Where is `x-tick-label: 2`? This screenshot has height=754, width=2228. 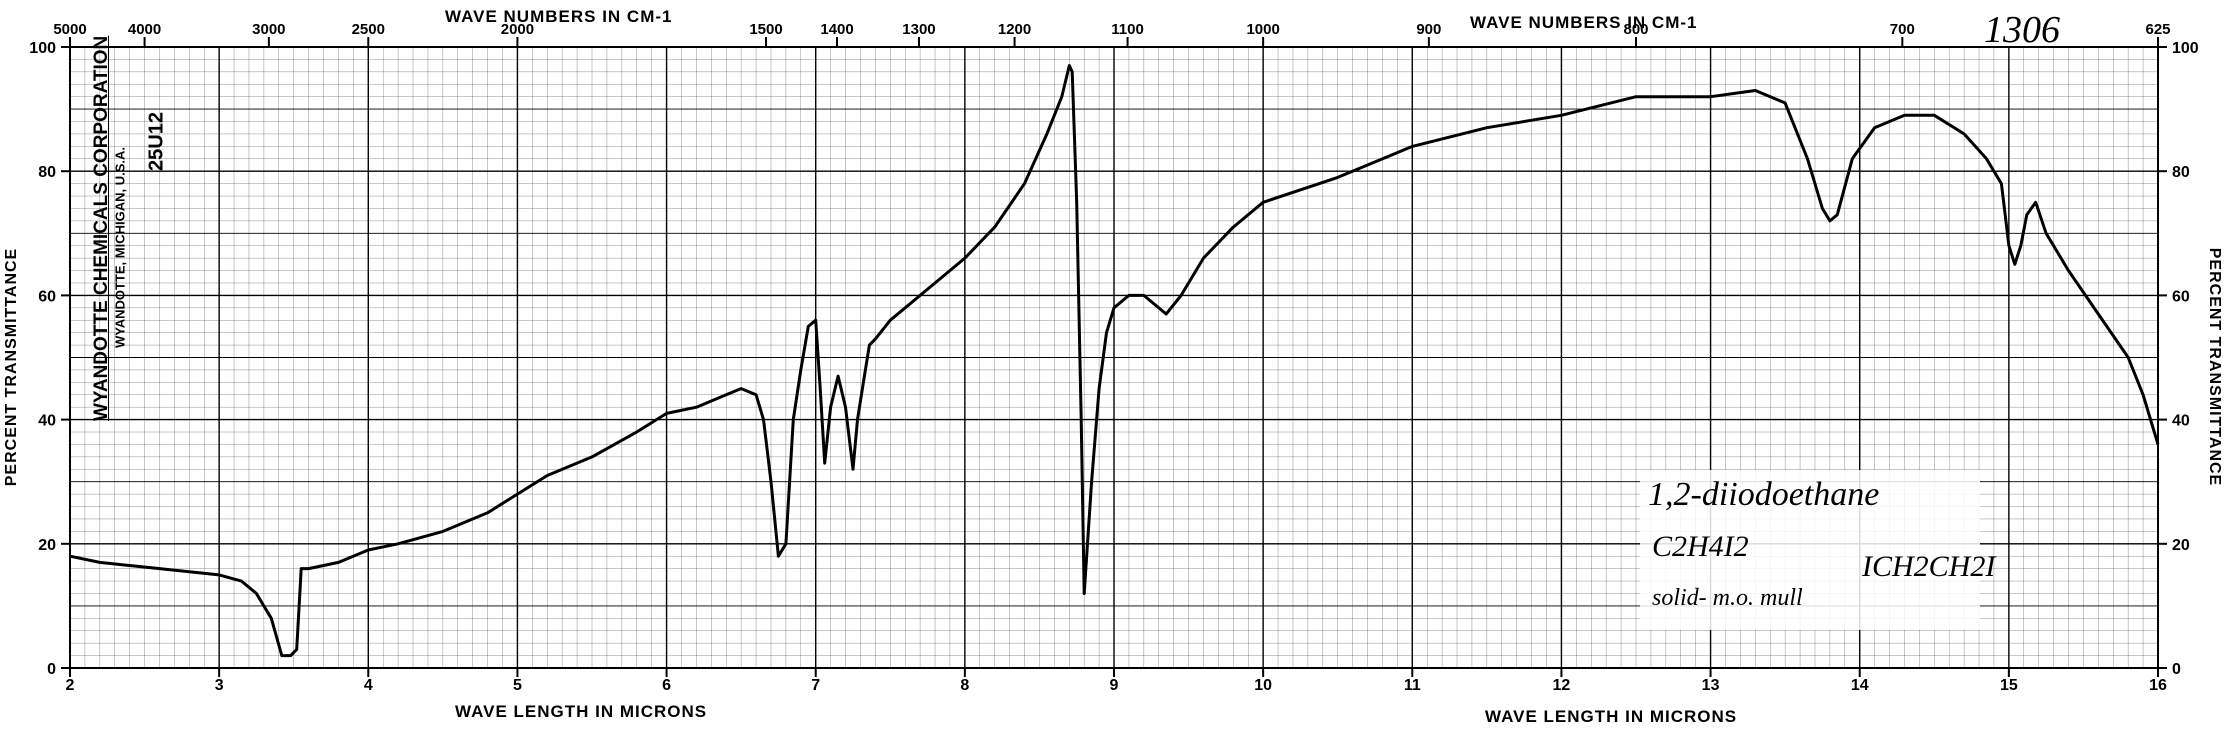 x-tick-label: 2 is located at coordinates (70, 685).